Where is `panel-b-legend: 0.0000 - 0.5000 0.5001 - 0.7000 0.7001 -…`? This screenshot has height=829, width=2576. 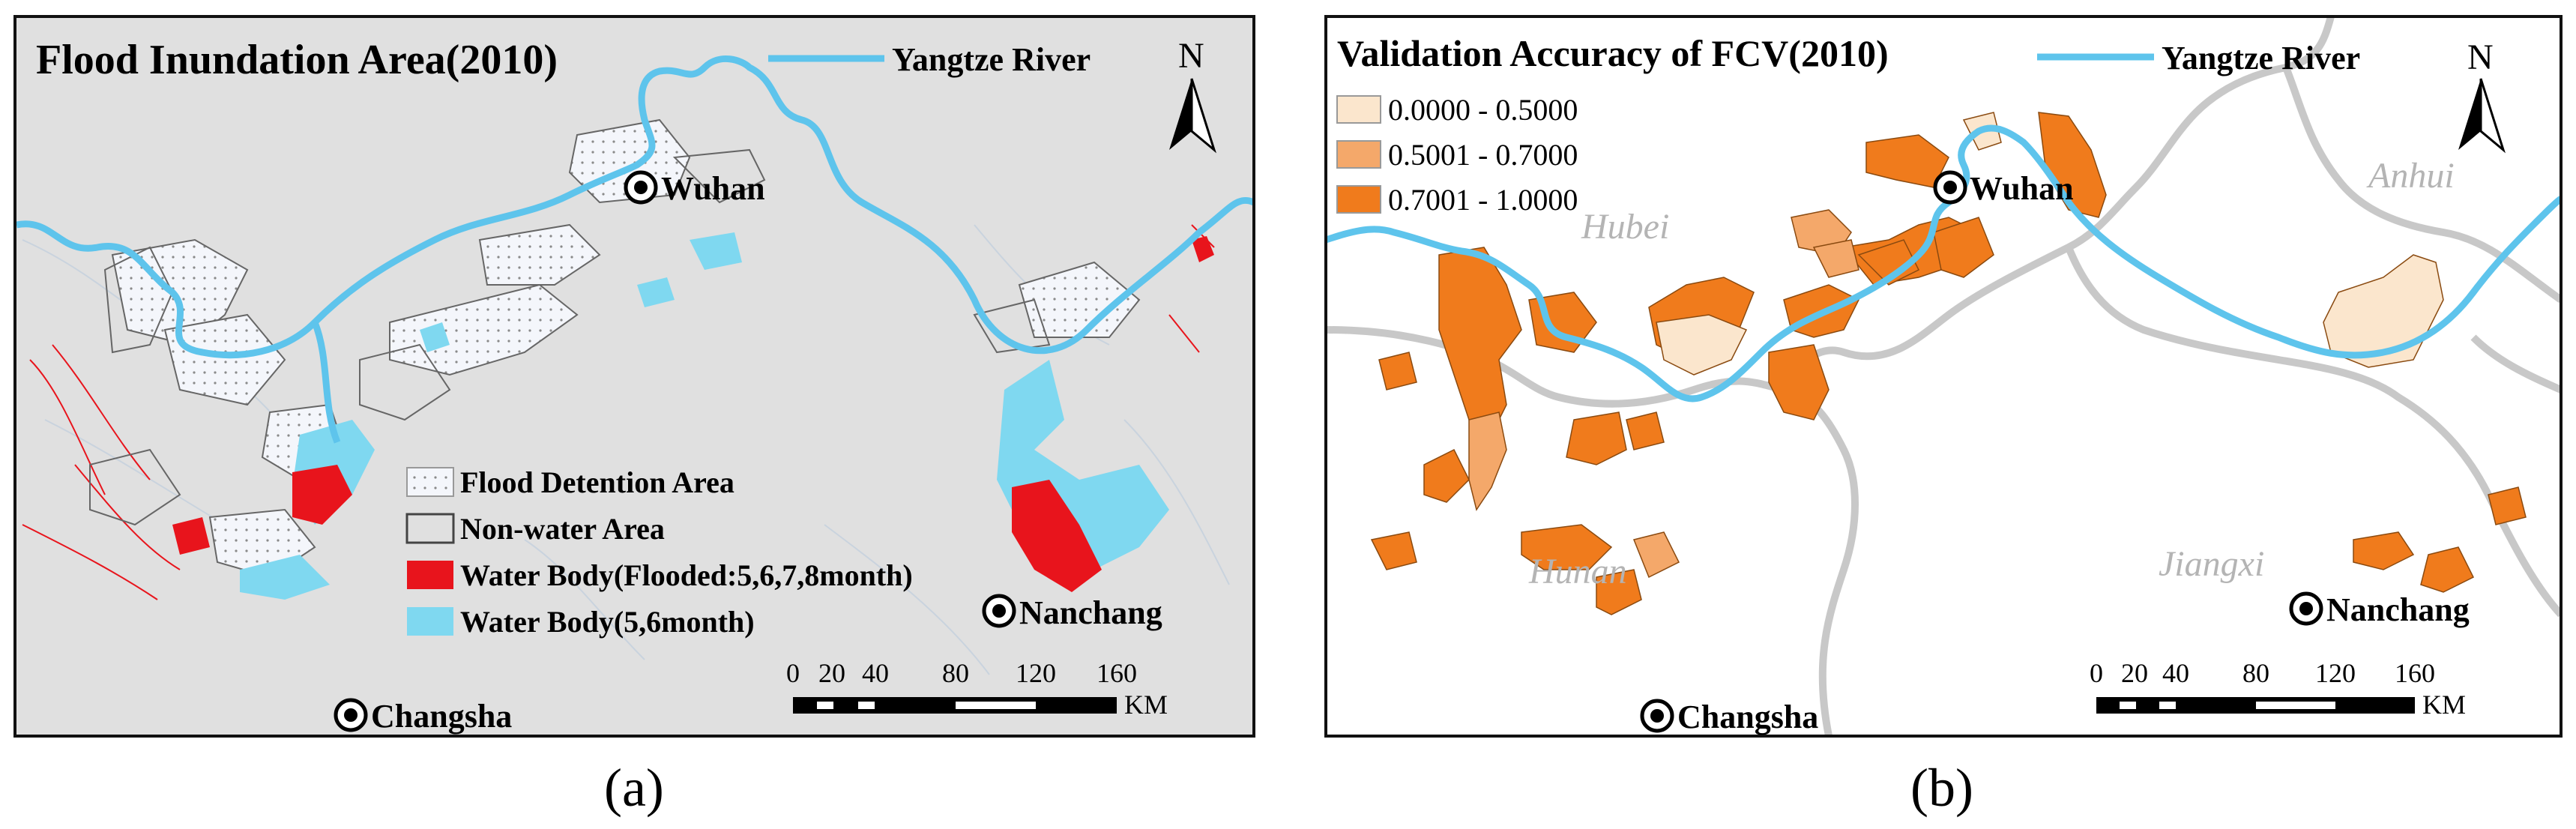 panel-b-legend: 0.0000 - 0.5000 0.5001 - 0.7000 0.7001 -… is located at coordinates (1457, 155).